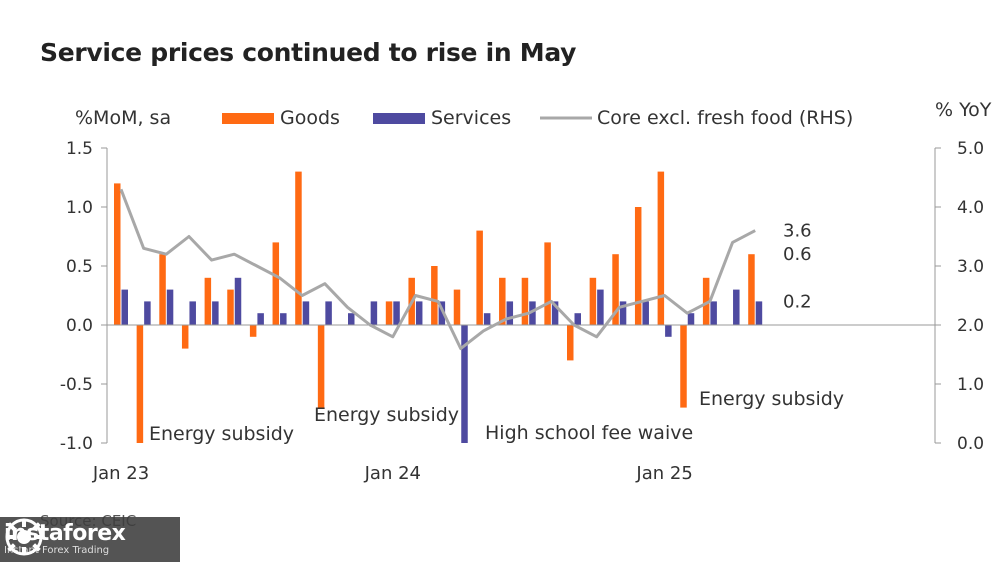  I want to click on left-axis-tick-label: 1.5, so click(79, 149).